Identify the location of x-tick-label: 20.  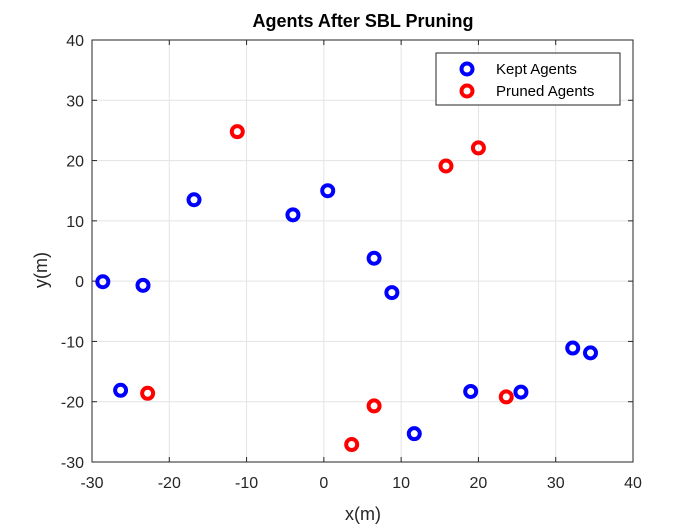
(479, 483).